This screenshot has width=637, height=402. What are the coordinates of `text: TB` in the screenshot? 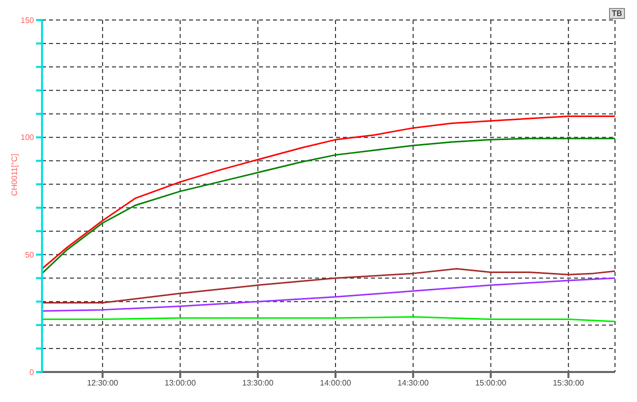 It's located at (616, 13).